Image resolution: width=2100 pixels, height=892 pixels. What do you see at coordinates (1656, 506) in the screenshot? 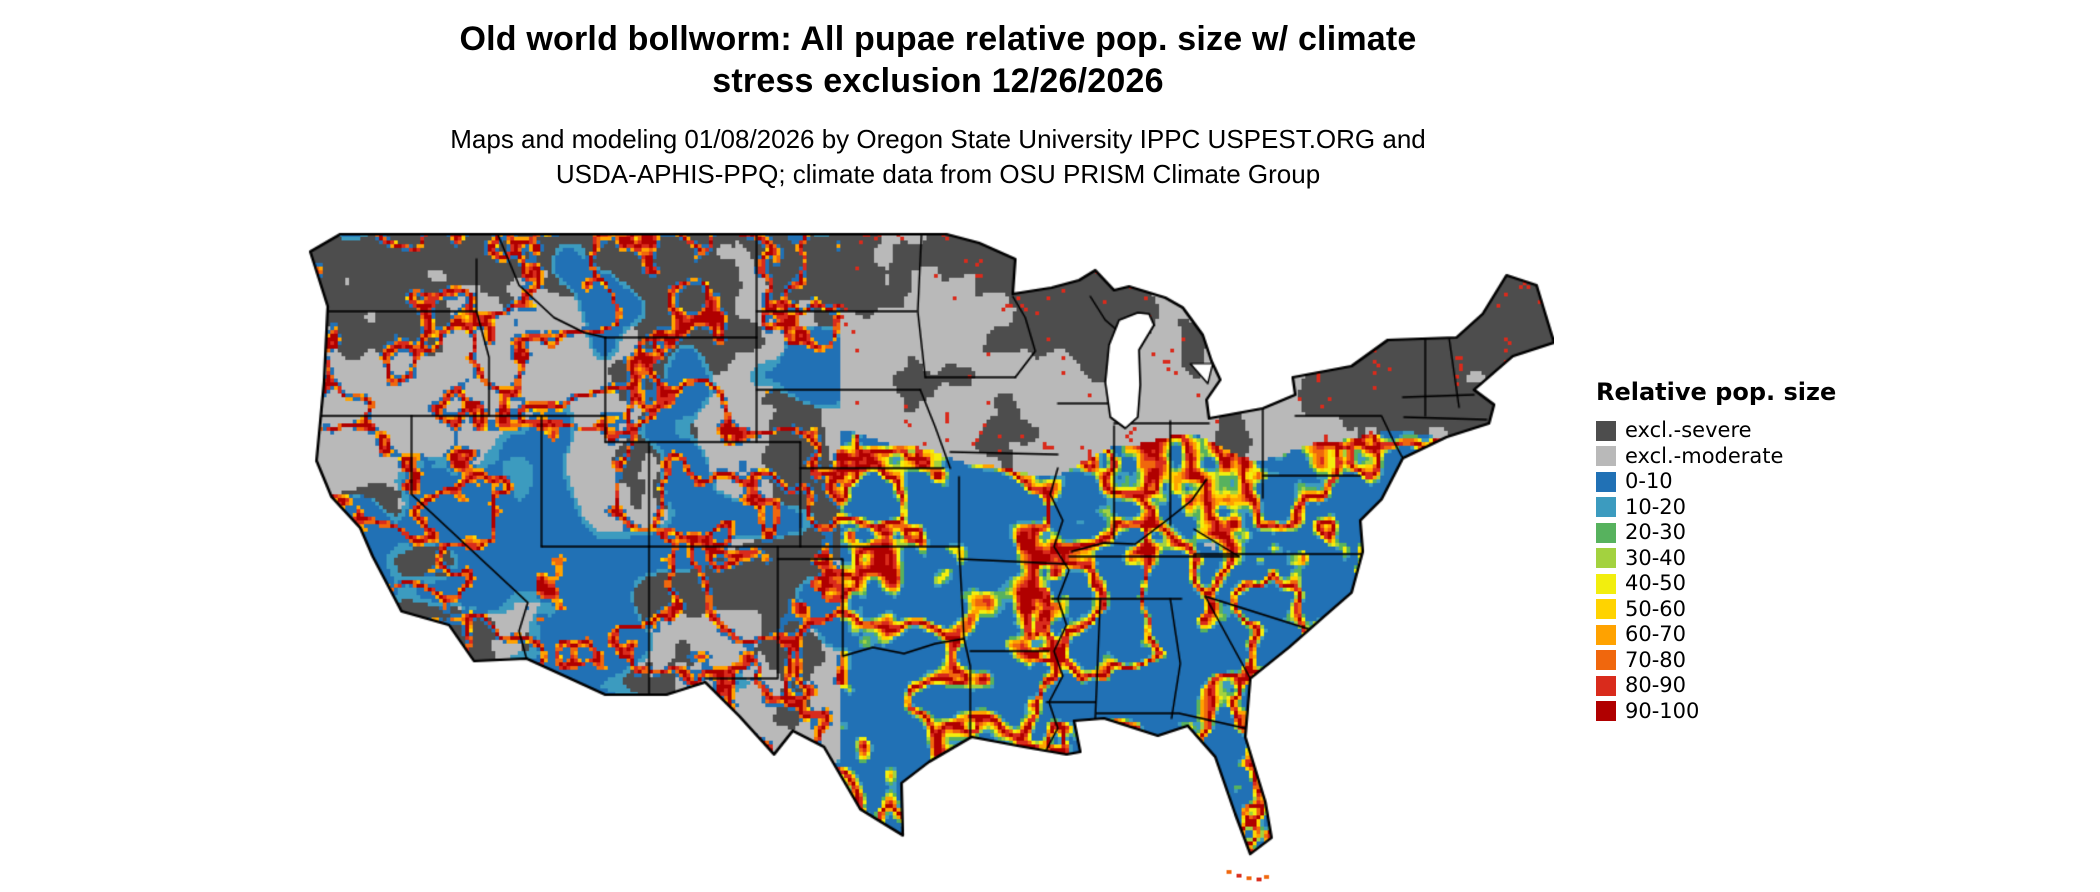
I see `legend-label: 10-20` at bounding box center [1656, 506].